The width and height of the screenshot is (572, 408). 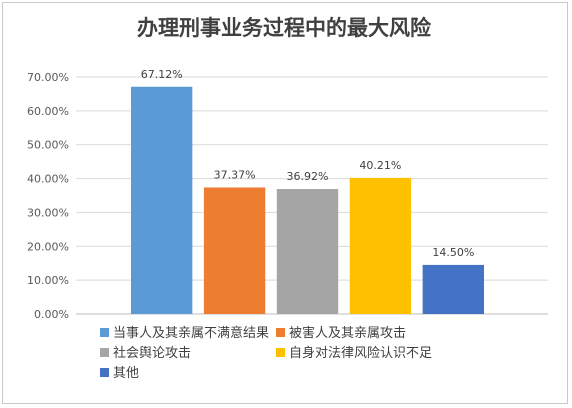 I want to click on data-label: 36.92%, so click(x=308, y=176).